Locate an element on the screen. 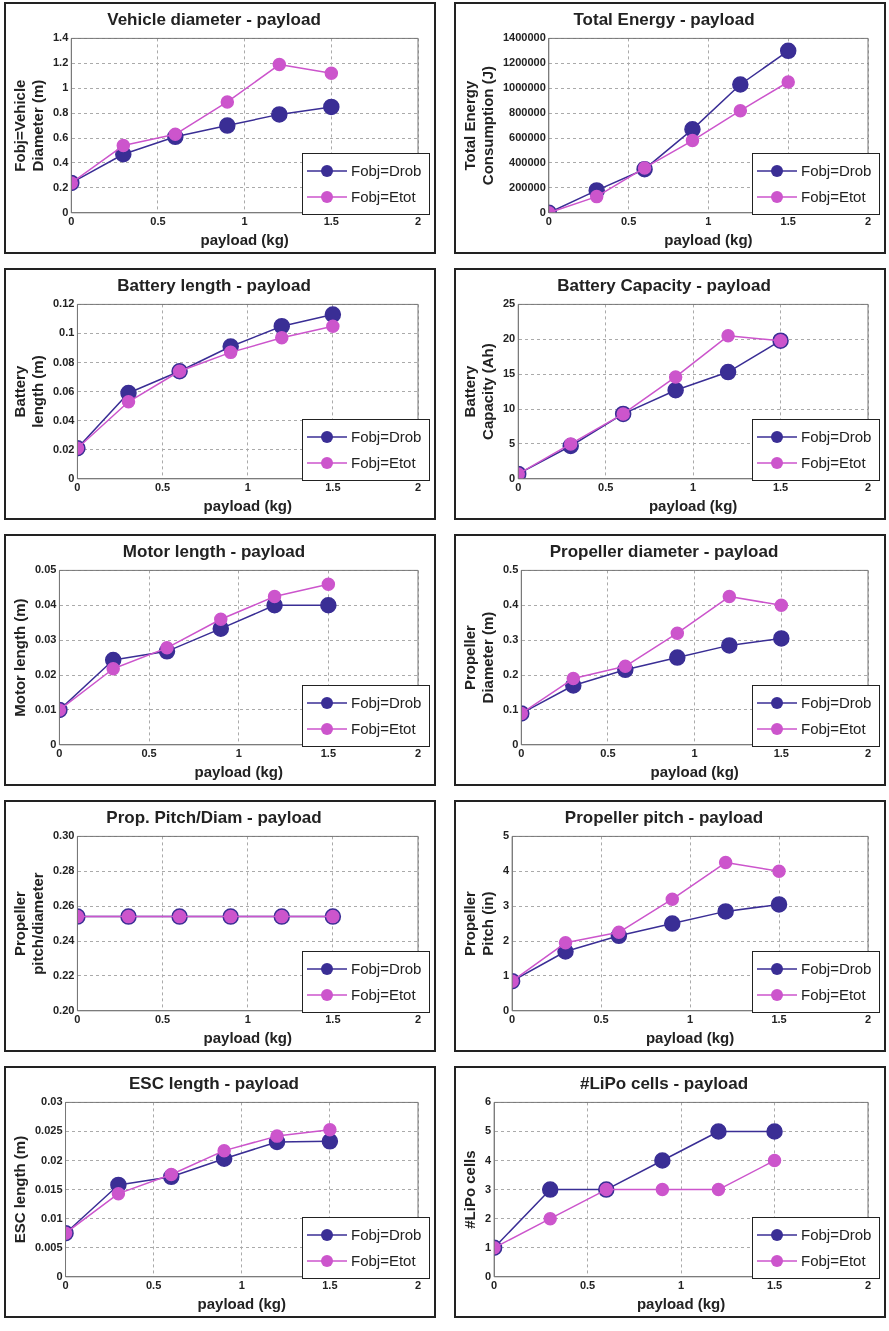 Image resolution: width=889 pixels, height=1331 pixels. y-tick-label: 0.26 is located at coordinates (63, 905).